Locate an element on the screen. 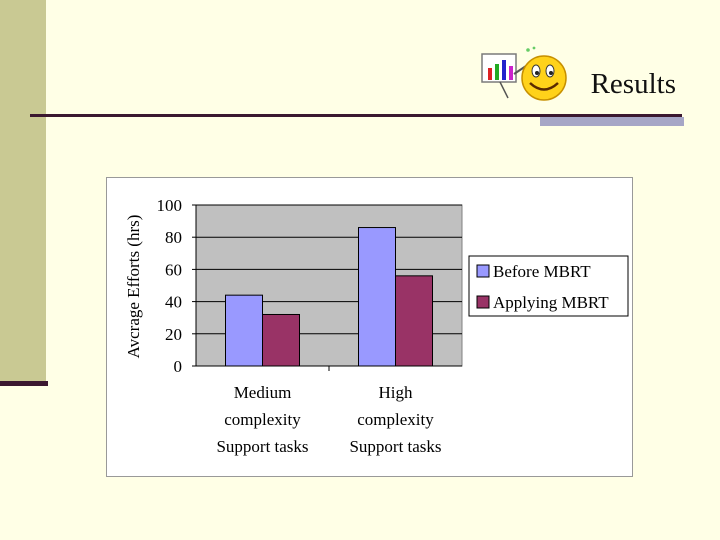 Image resolution: width=720 pixels, height=540 pixels. y-tick-label: 60 is located at coordinates (173, 269).